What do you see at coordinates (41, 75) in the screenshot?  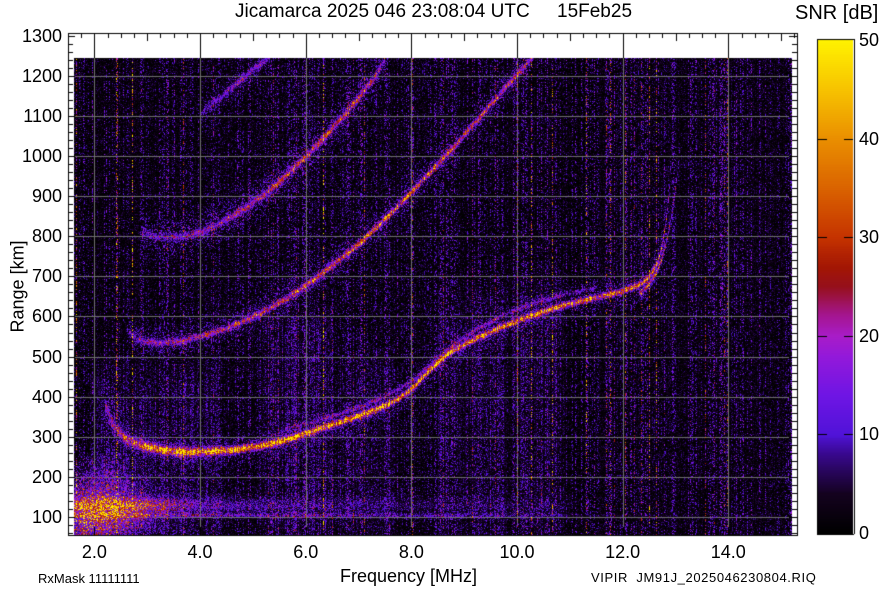 I see `y-tick-label: 1200` at bounding box center [41, 75].